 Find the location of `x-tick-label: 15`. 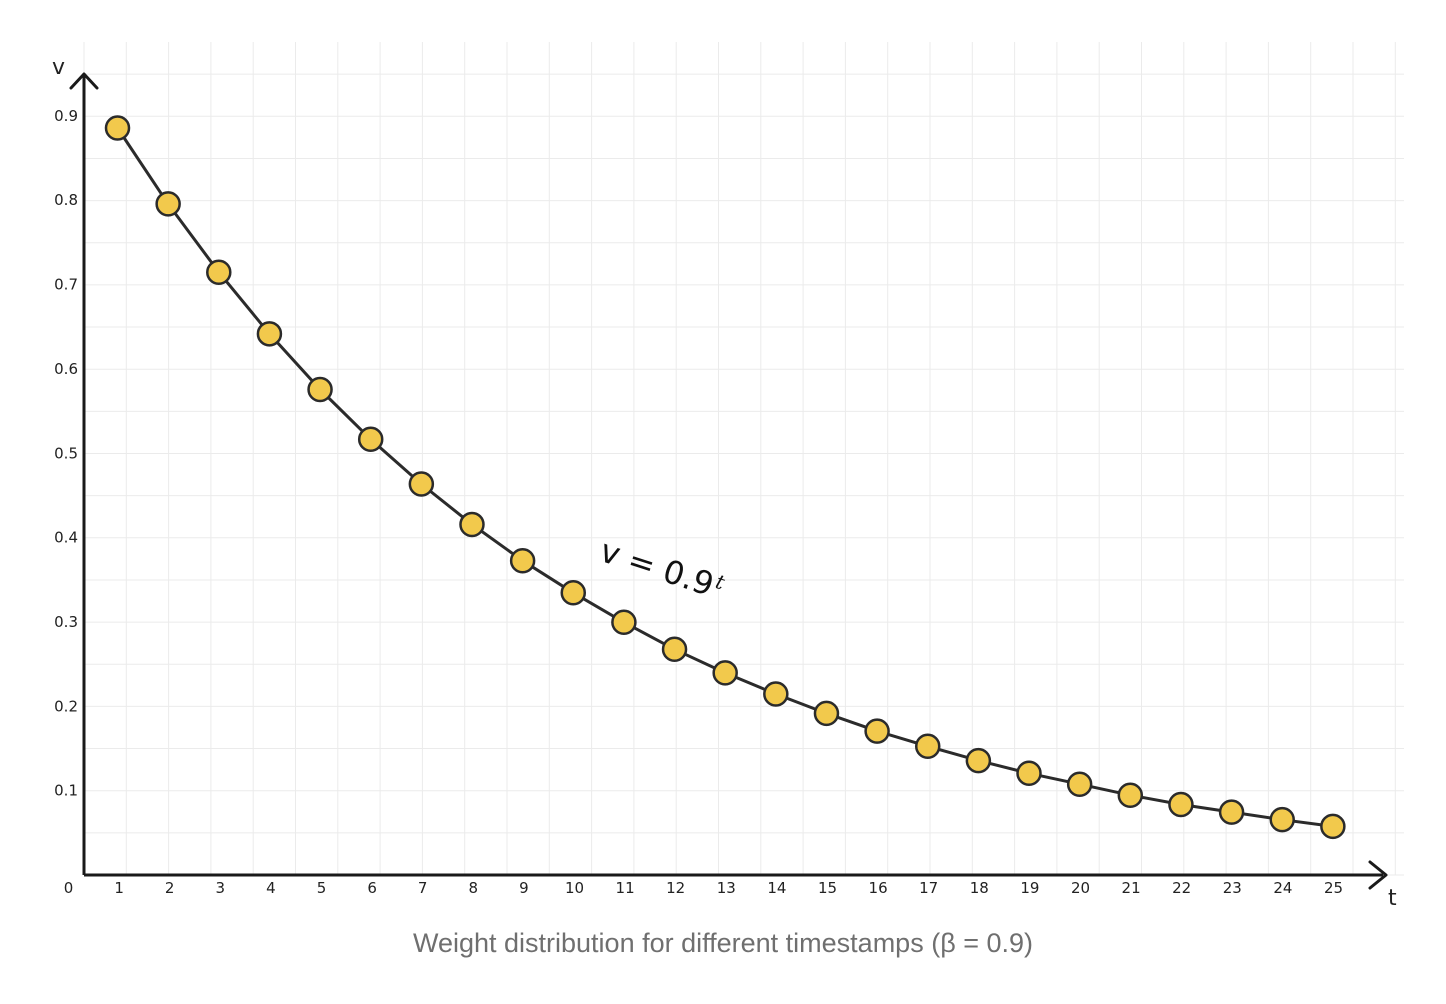

x-tick-label: 15 is located at coordinates (827, 888).